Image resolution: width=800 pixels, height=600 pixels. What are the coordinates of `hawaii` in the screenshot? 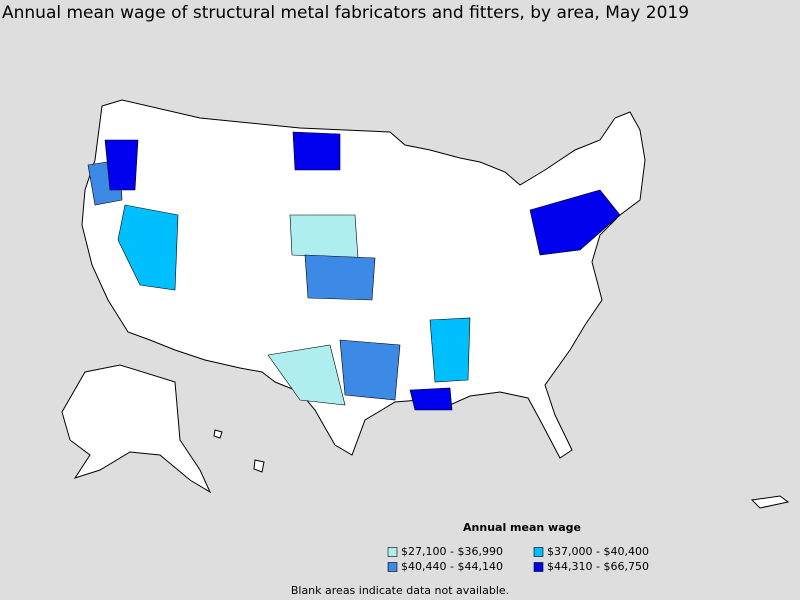 It's located at (218, 434).